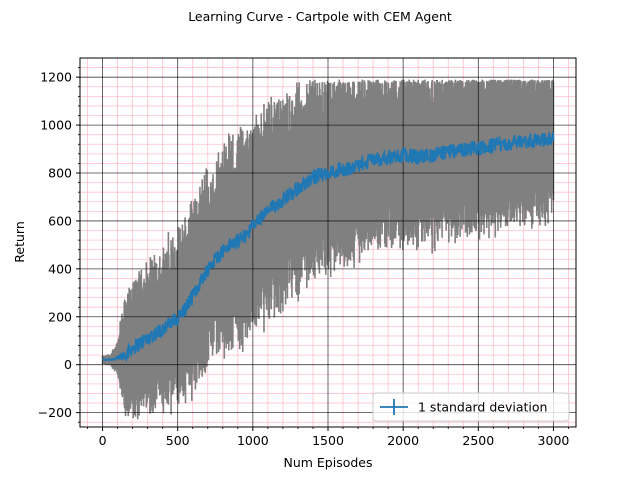 This screenshot has height=480, width=640. I want to click on x-tick-label: 1000, so click(253, 440).